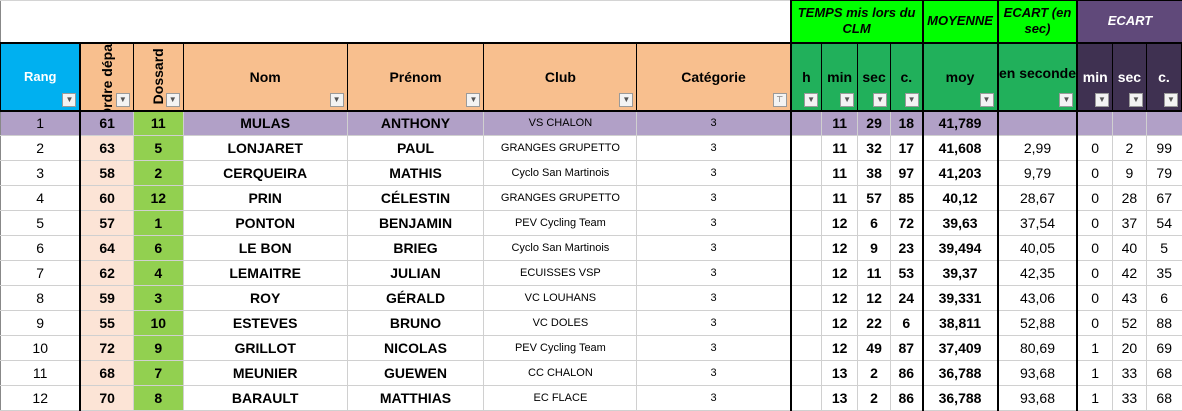 This screenshot has width=1182, height=411. I want to click on cell-dossard: 6, so click(158, 248).